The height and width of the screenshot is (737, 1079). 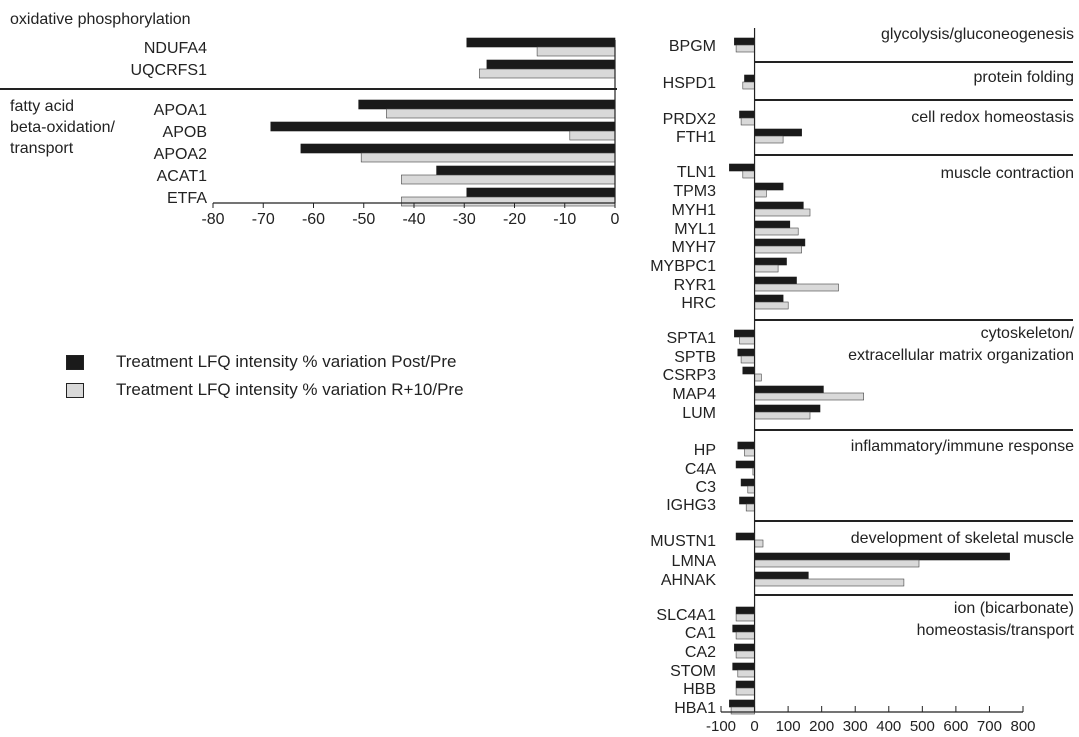 What do you see at coordinates (1007, 173) in the screenshot?
I see `group-label-right-3-0: muscle contraction` at bounding box center [1007, 173].